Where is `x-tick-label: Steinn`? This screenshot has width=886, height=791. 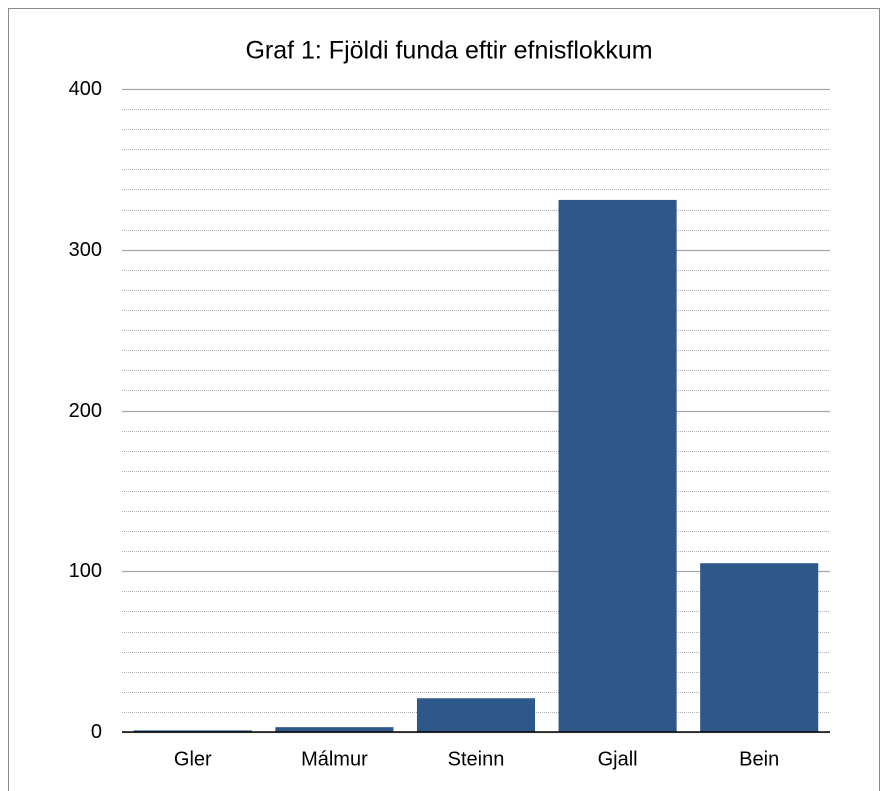
x-tick-label: Steinn is located at coordinates (476, 759).